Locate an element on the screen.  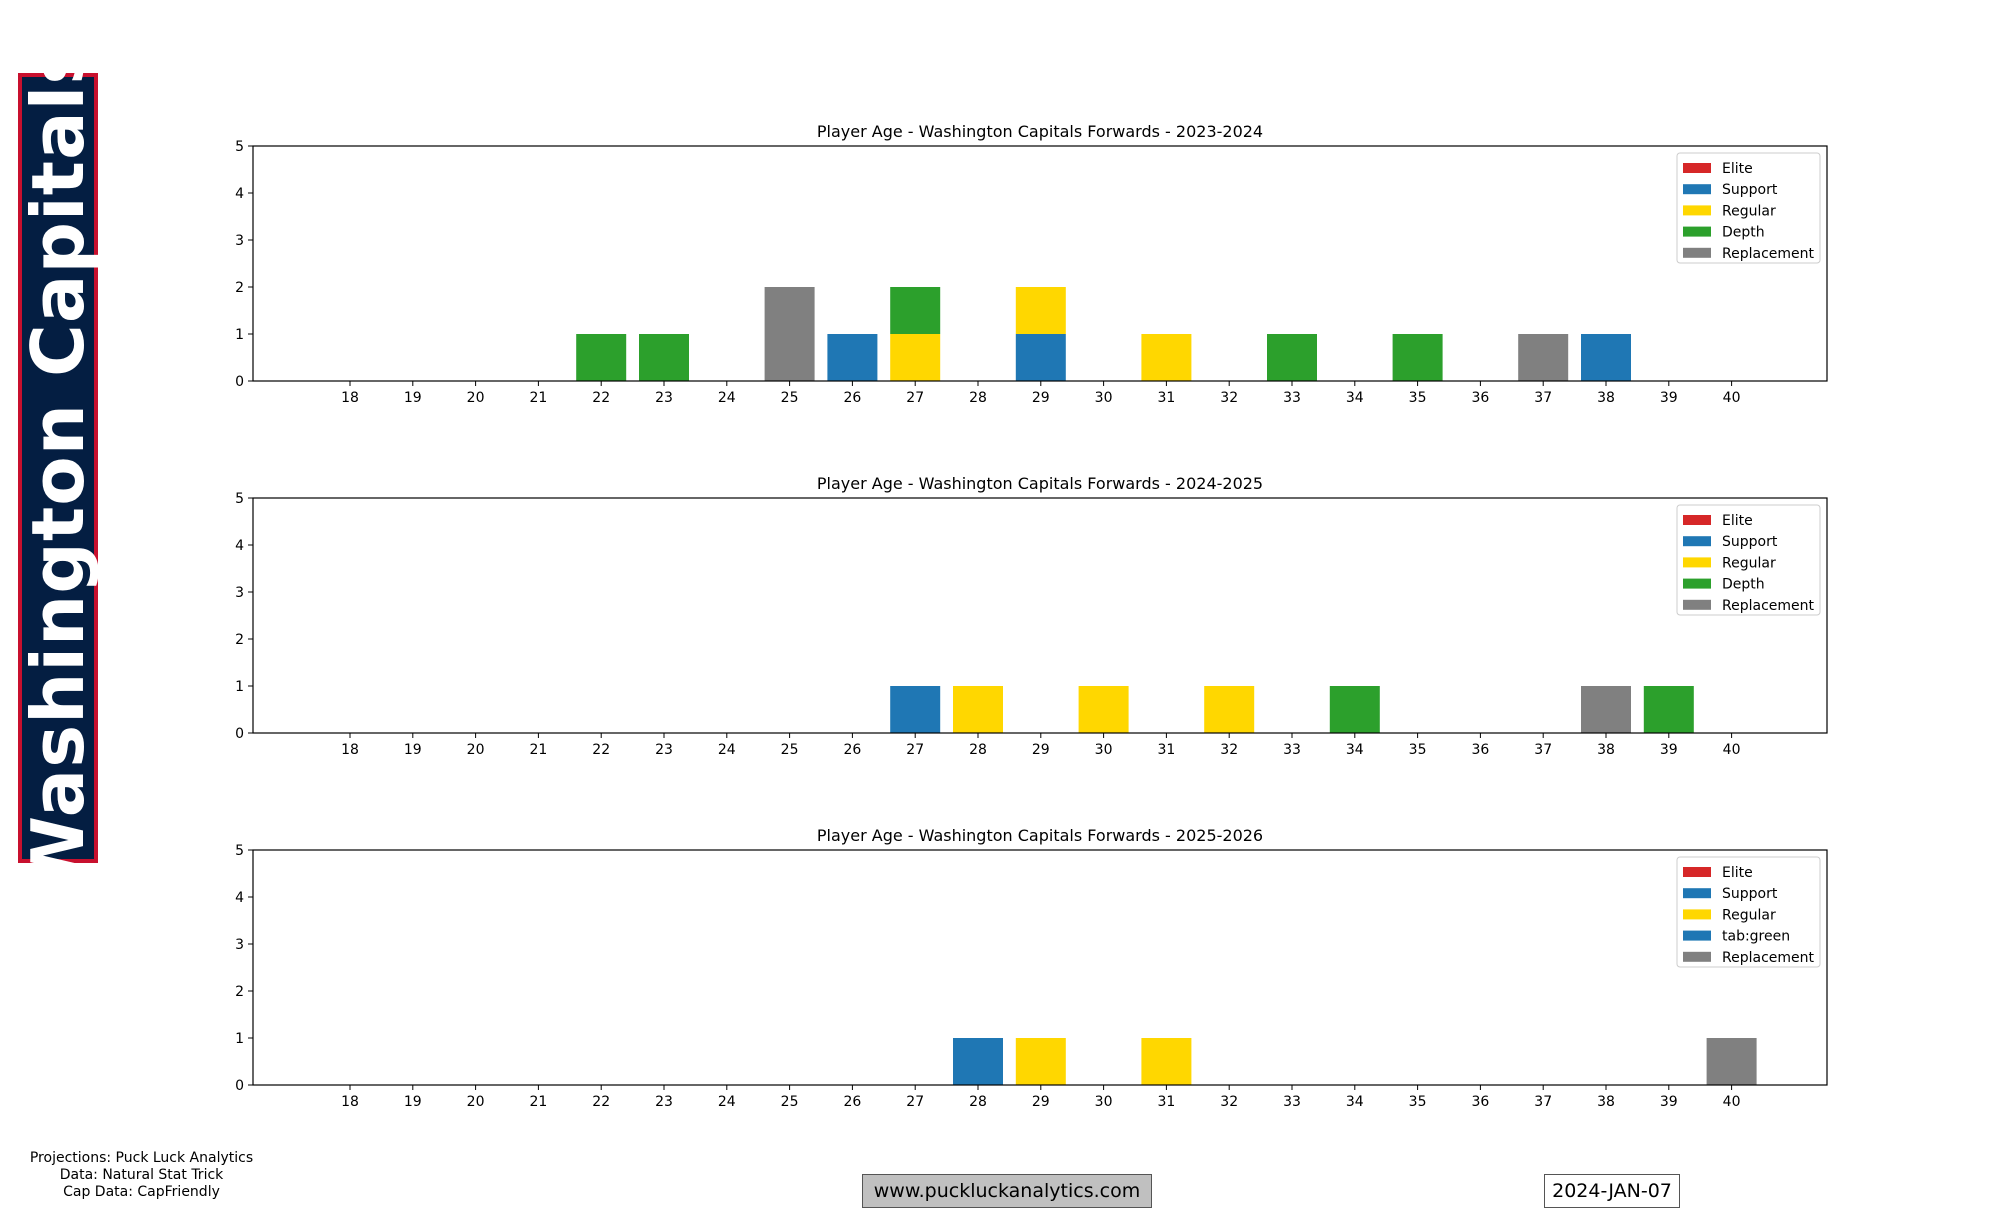
legend-label: Support is located at coordinates (1750, 894).